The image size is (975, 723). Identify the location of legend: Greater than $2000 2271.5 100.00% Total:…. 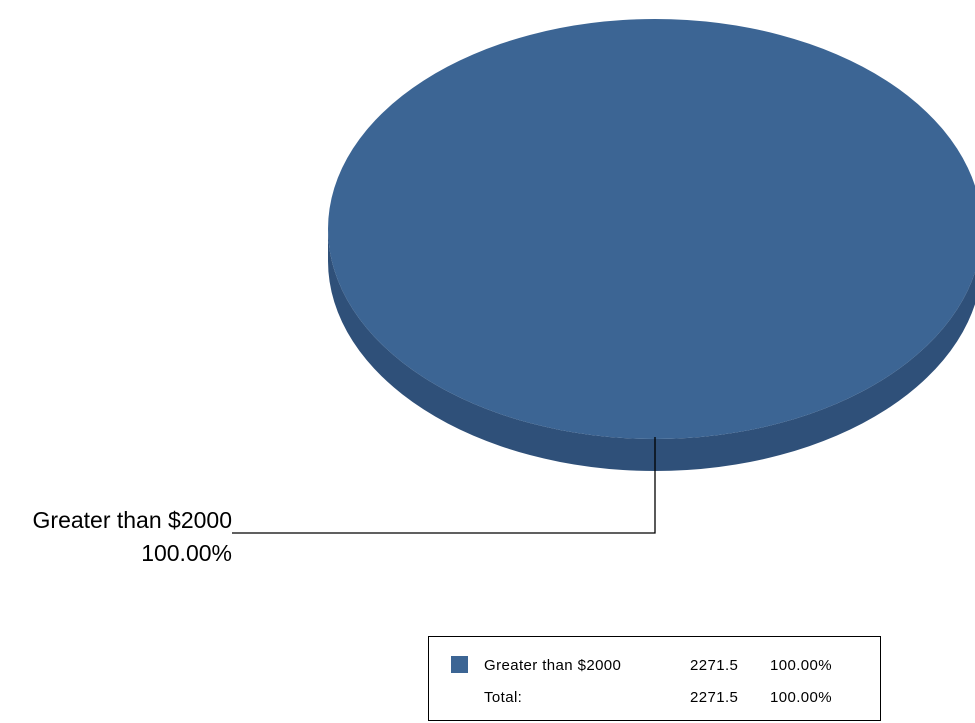
(654, 678).